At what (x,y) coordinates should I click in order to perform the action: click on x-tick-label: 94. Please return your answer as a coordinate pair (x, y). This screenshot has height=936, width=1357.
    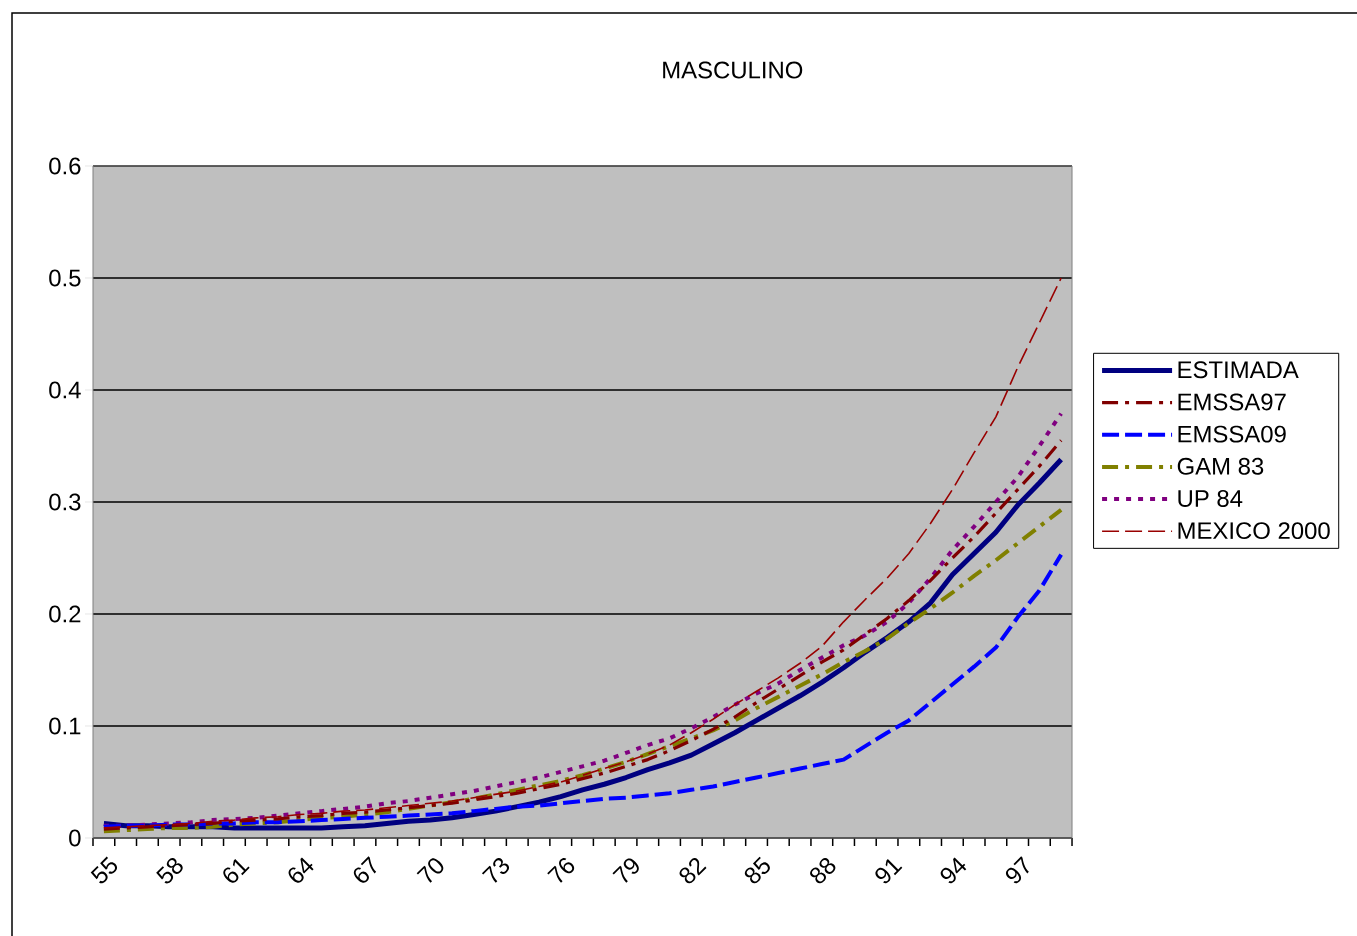
    Looking at the image, I should click on (953, 870).